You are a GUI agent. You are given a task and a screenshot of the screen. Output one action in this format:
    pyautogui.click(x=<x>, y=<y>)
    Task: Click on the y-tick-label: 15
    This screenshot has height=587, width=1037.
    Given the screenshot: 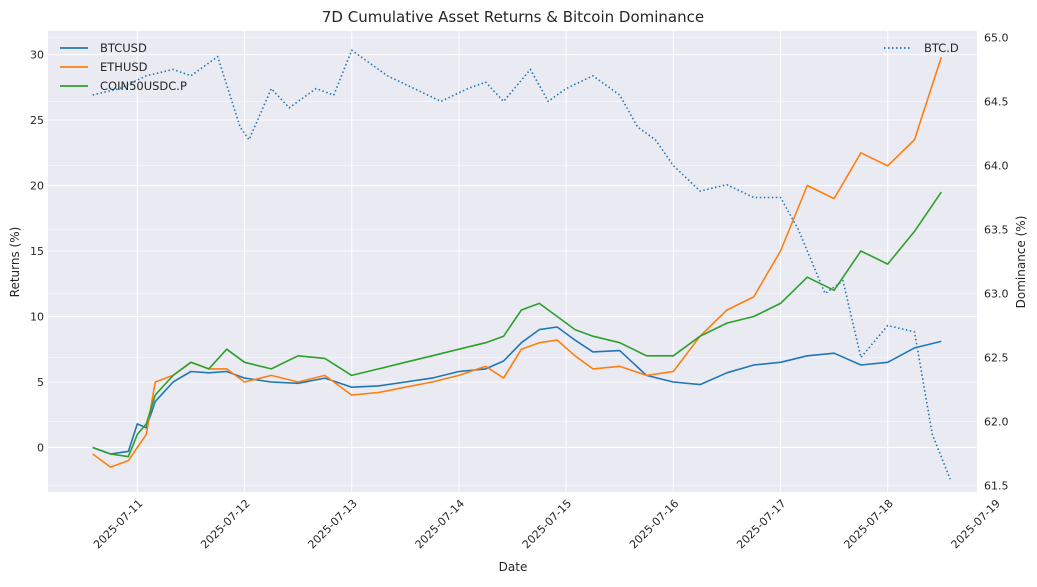 What is the action you would take?
    pyautogui.click(x=37, y=251)
    